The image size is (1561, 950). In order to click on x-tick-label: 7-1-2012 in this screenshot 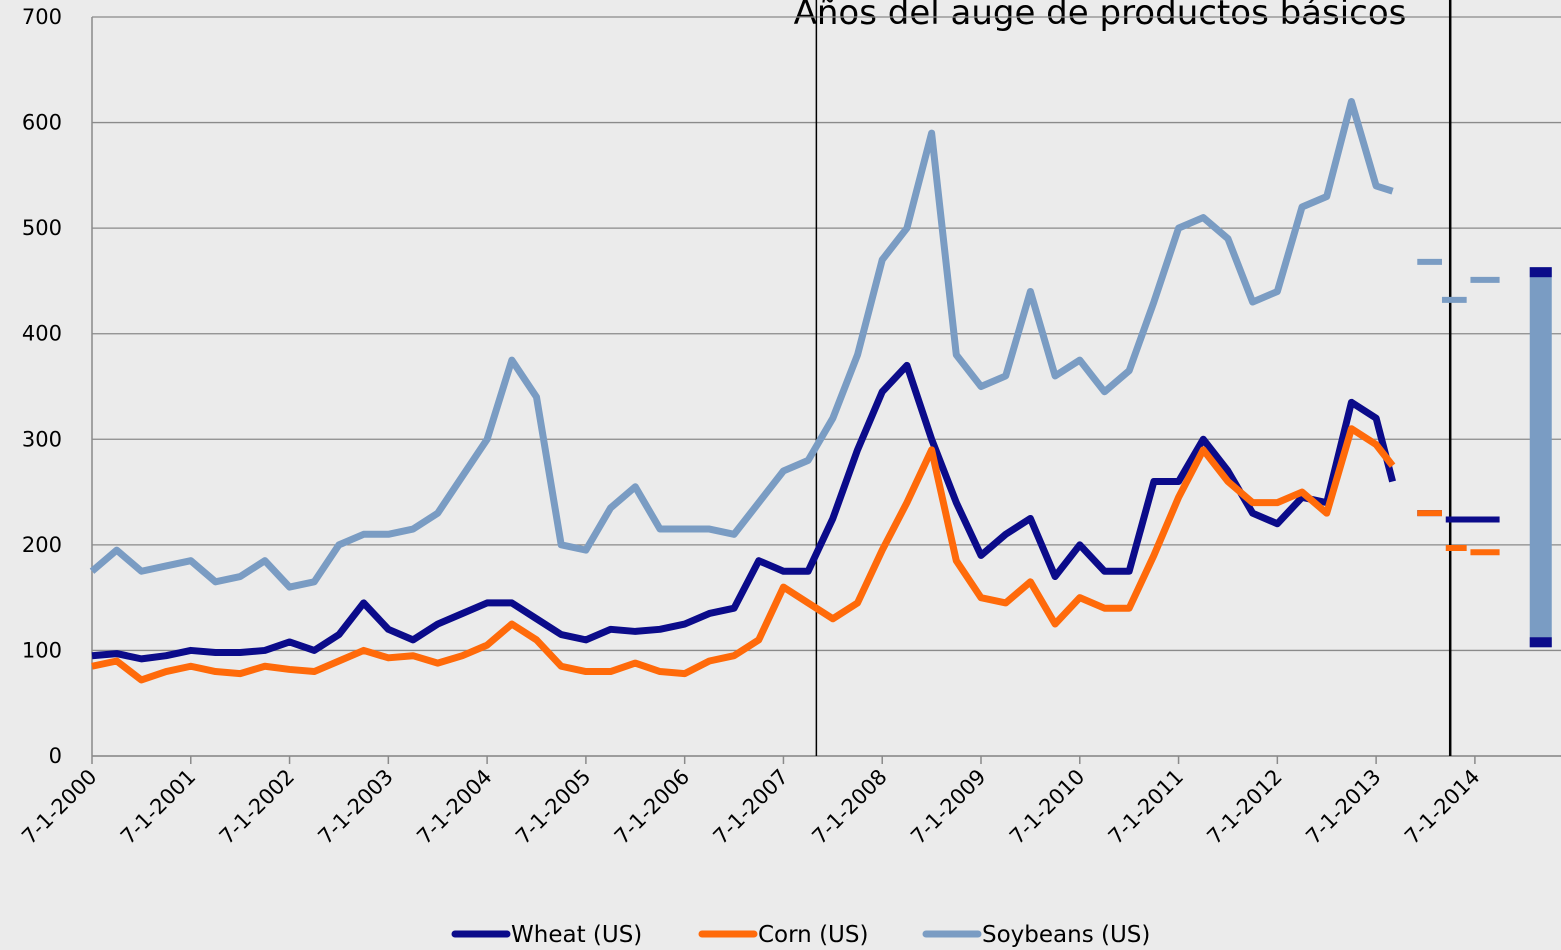, I will do `click(1244, 807)`.